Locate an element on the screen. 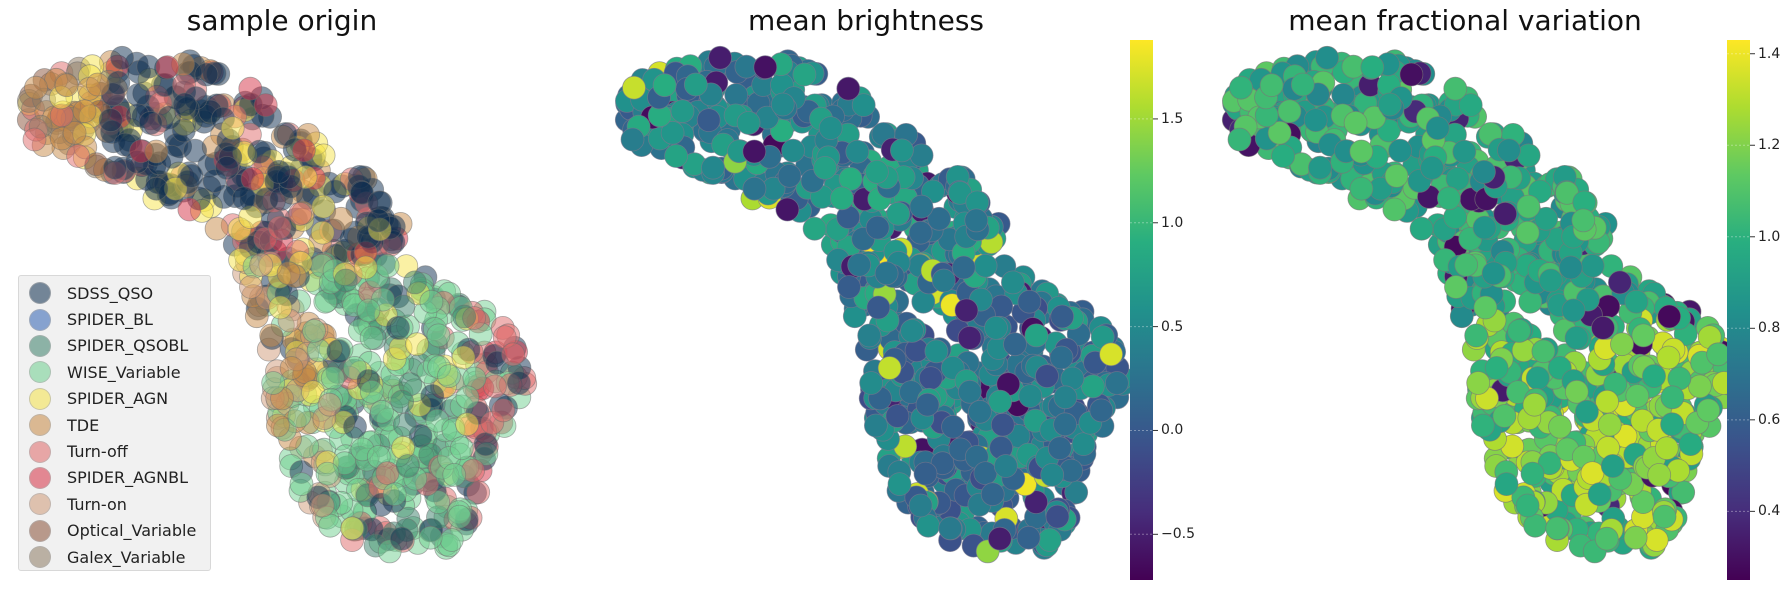 The width and height of the screenshot is (1790, 590). legend-label: Turn-on is located at coordinates (97, 504).